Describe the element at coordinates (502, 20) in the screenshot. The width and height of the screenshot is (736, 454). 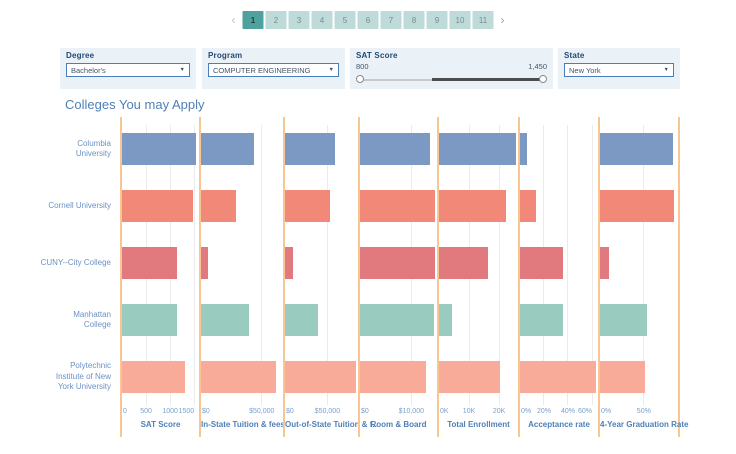
I see `page-next-icon: ›` at that location.